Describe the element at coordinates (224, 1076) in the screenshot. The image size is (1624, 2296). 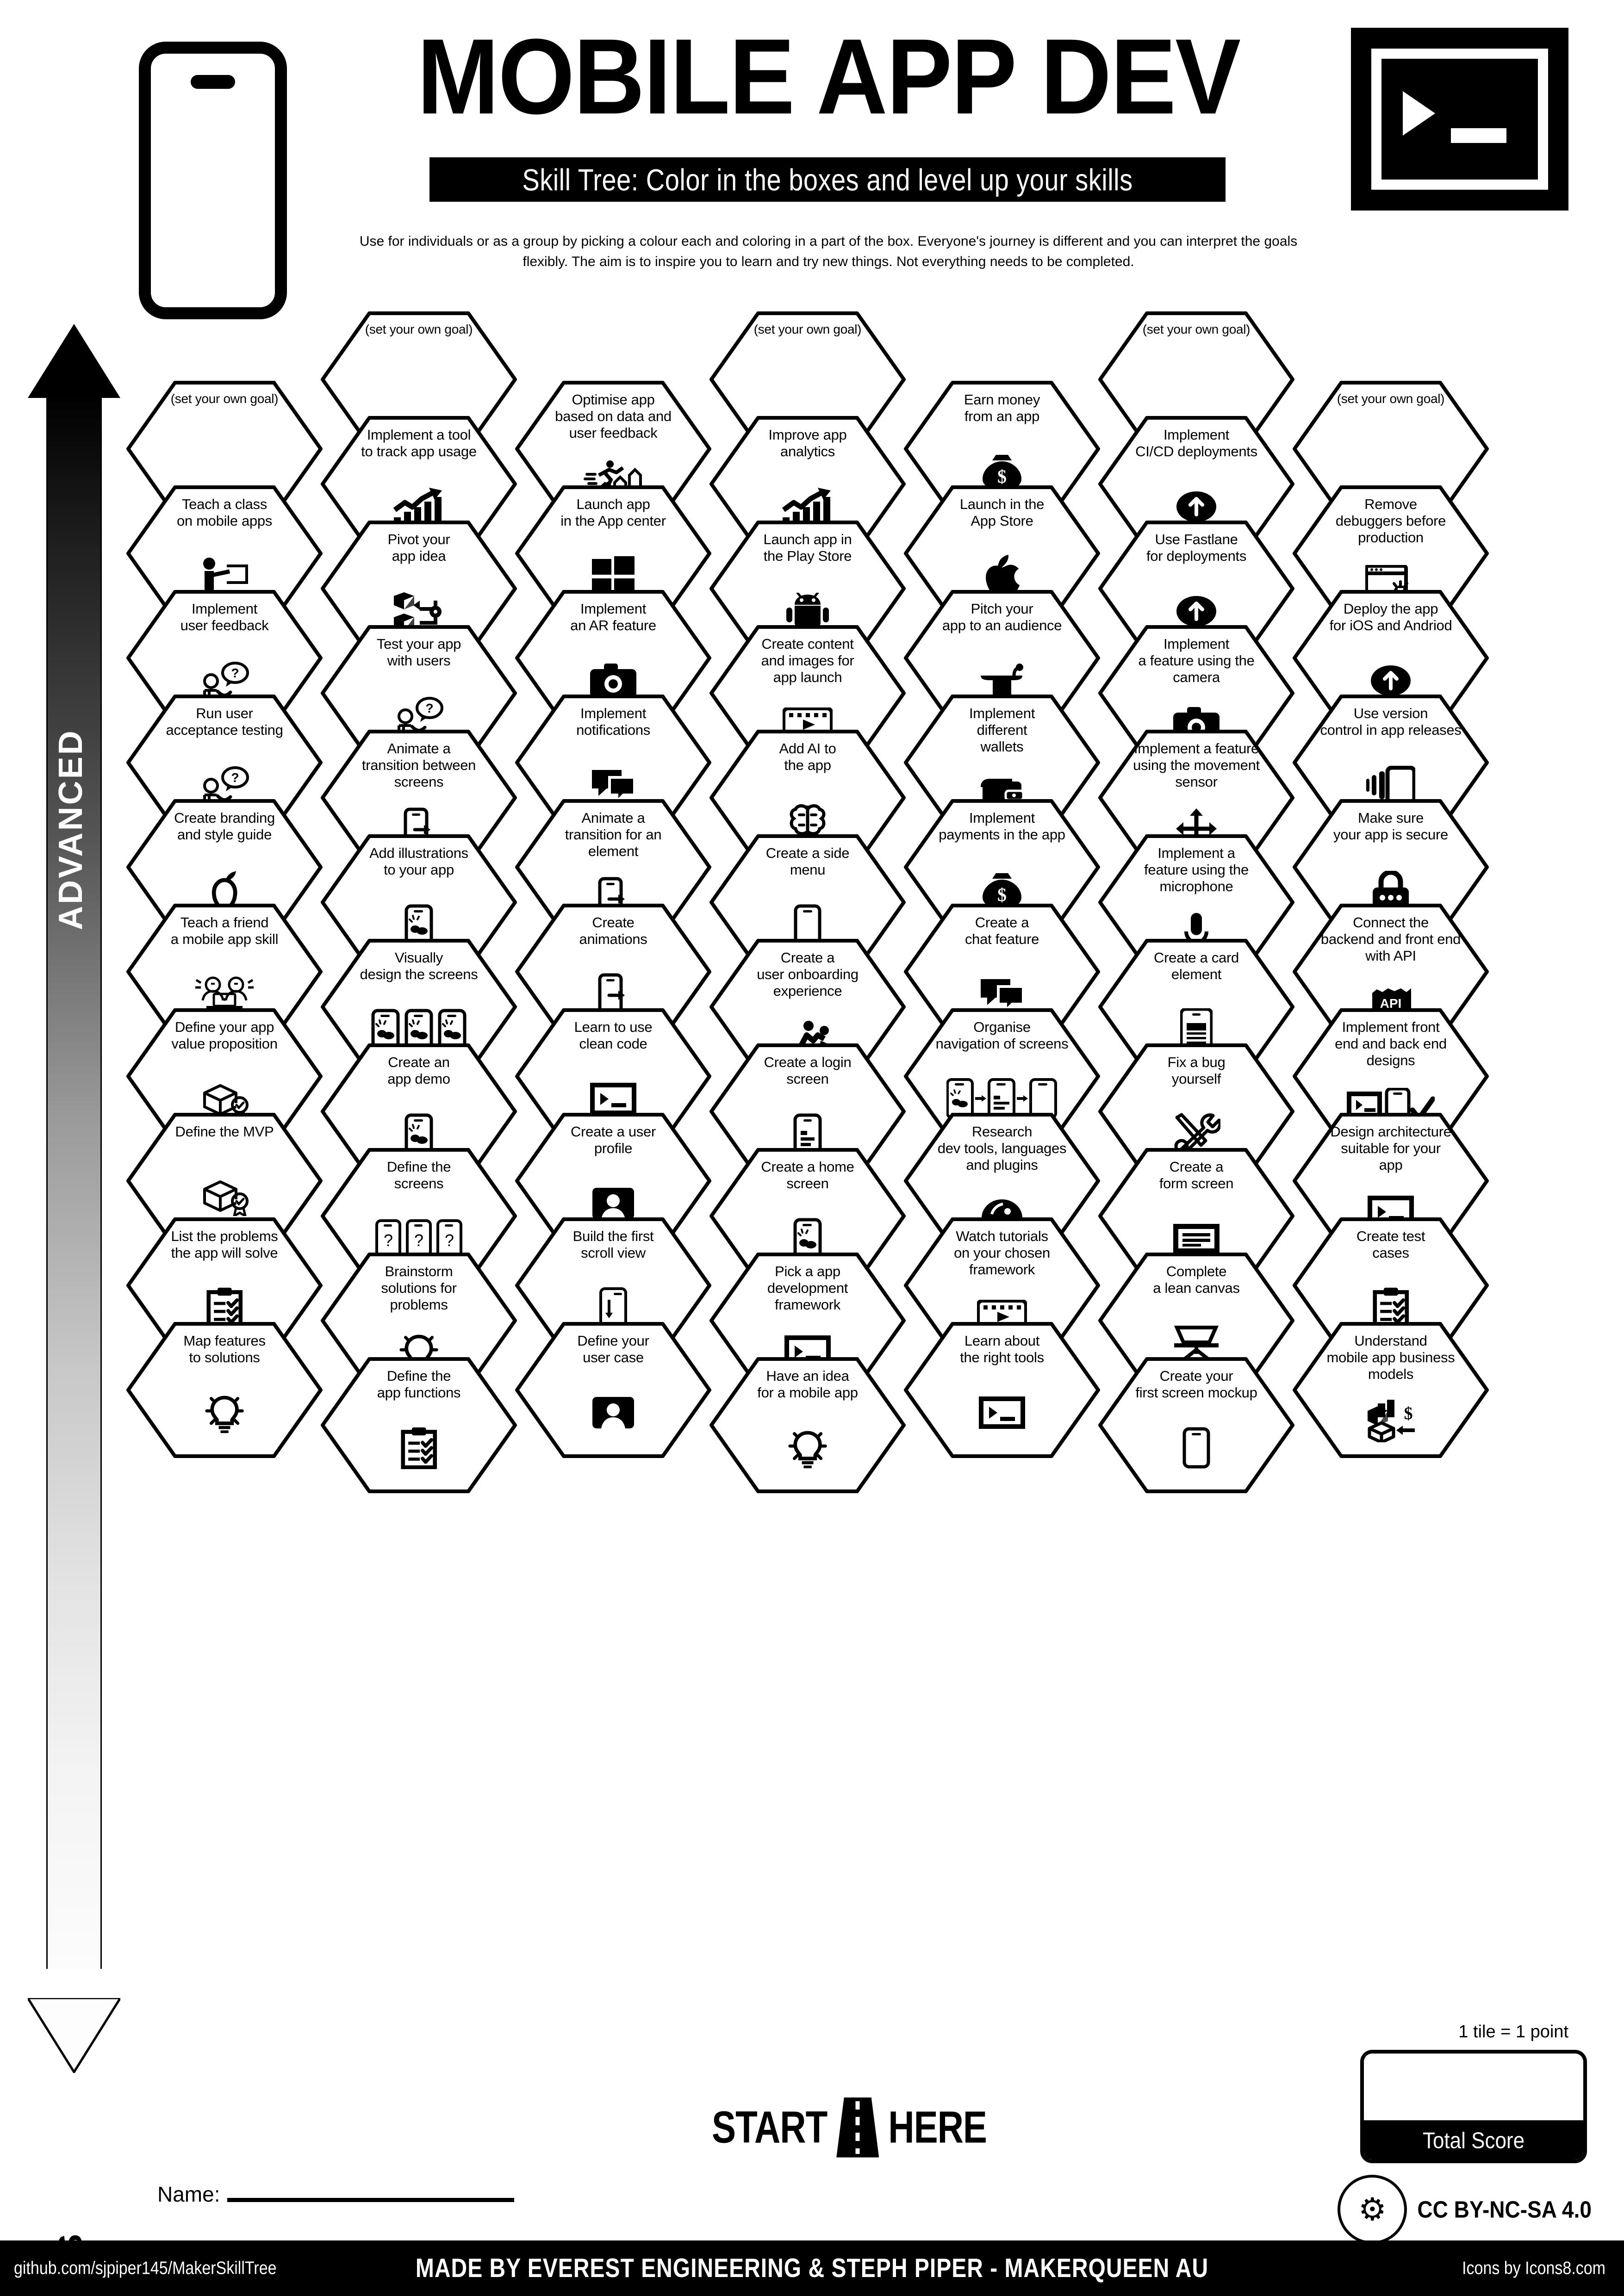
I see `skill-hex-c1-r7: Define your app value proposition` at that location.